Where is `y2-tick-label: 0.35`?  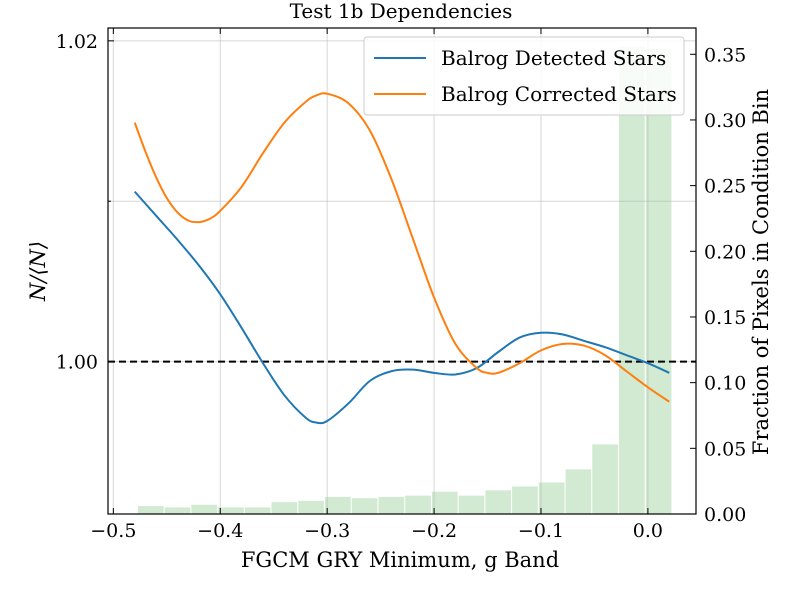
y2-tick-label: 0.35 is located at coordinates (725, 55).